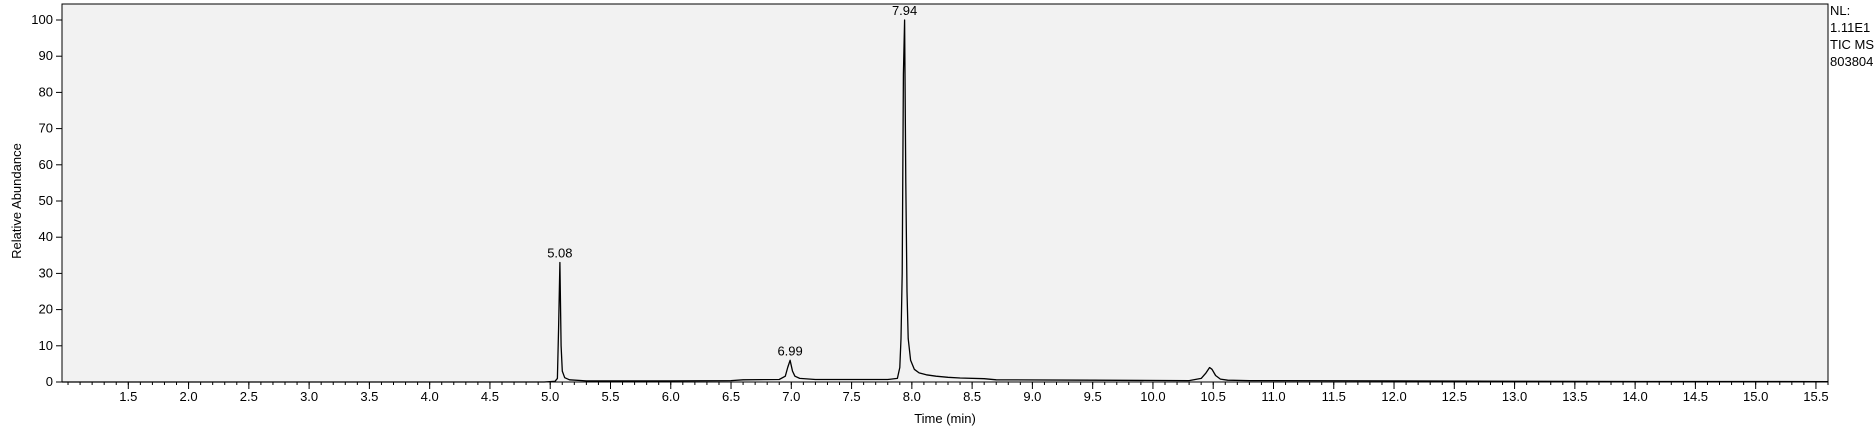 The height and width of the screenshot is (428, 1874). Describe the element at coordinates (731, 396) in the screenshot. I see `x-tick-label: 6.5` at that location.